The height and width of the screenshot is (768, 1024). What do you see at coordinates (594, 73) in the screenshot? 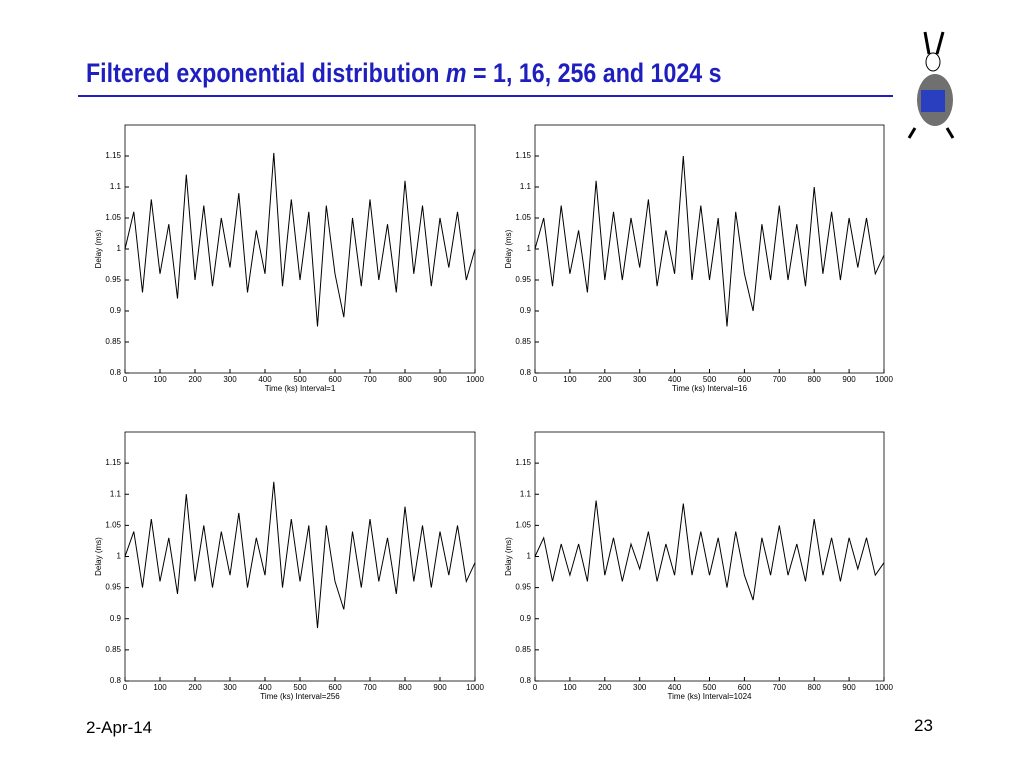
I see `title-part: = 1, 16, 256 and 1024 s` at bounding box center [594, 73].